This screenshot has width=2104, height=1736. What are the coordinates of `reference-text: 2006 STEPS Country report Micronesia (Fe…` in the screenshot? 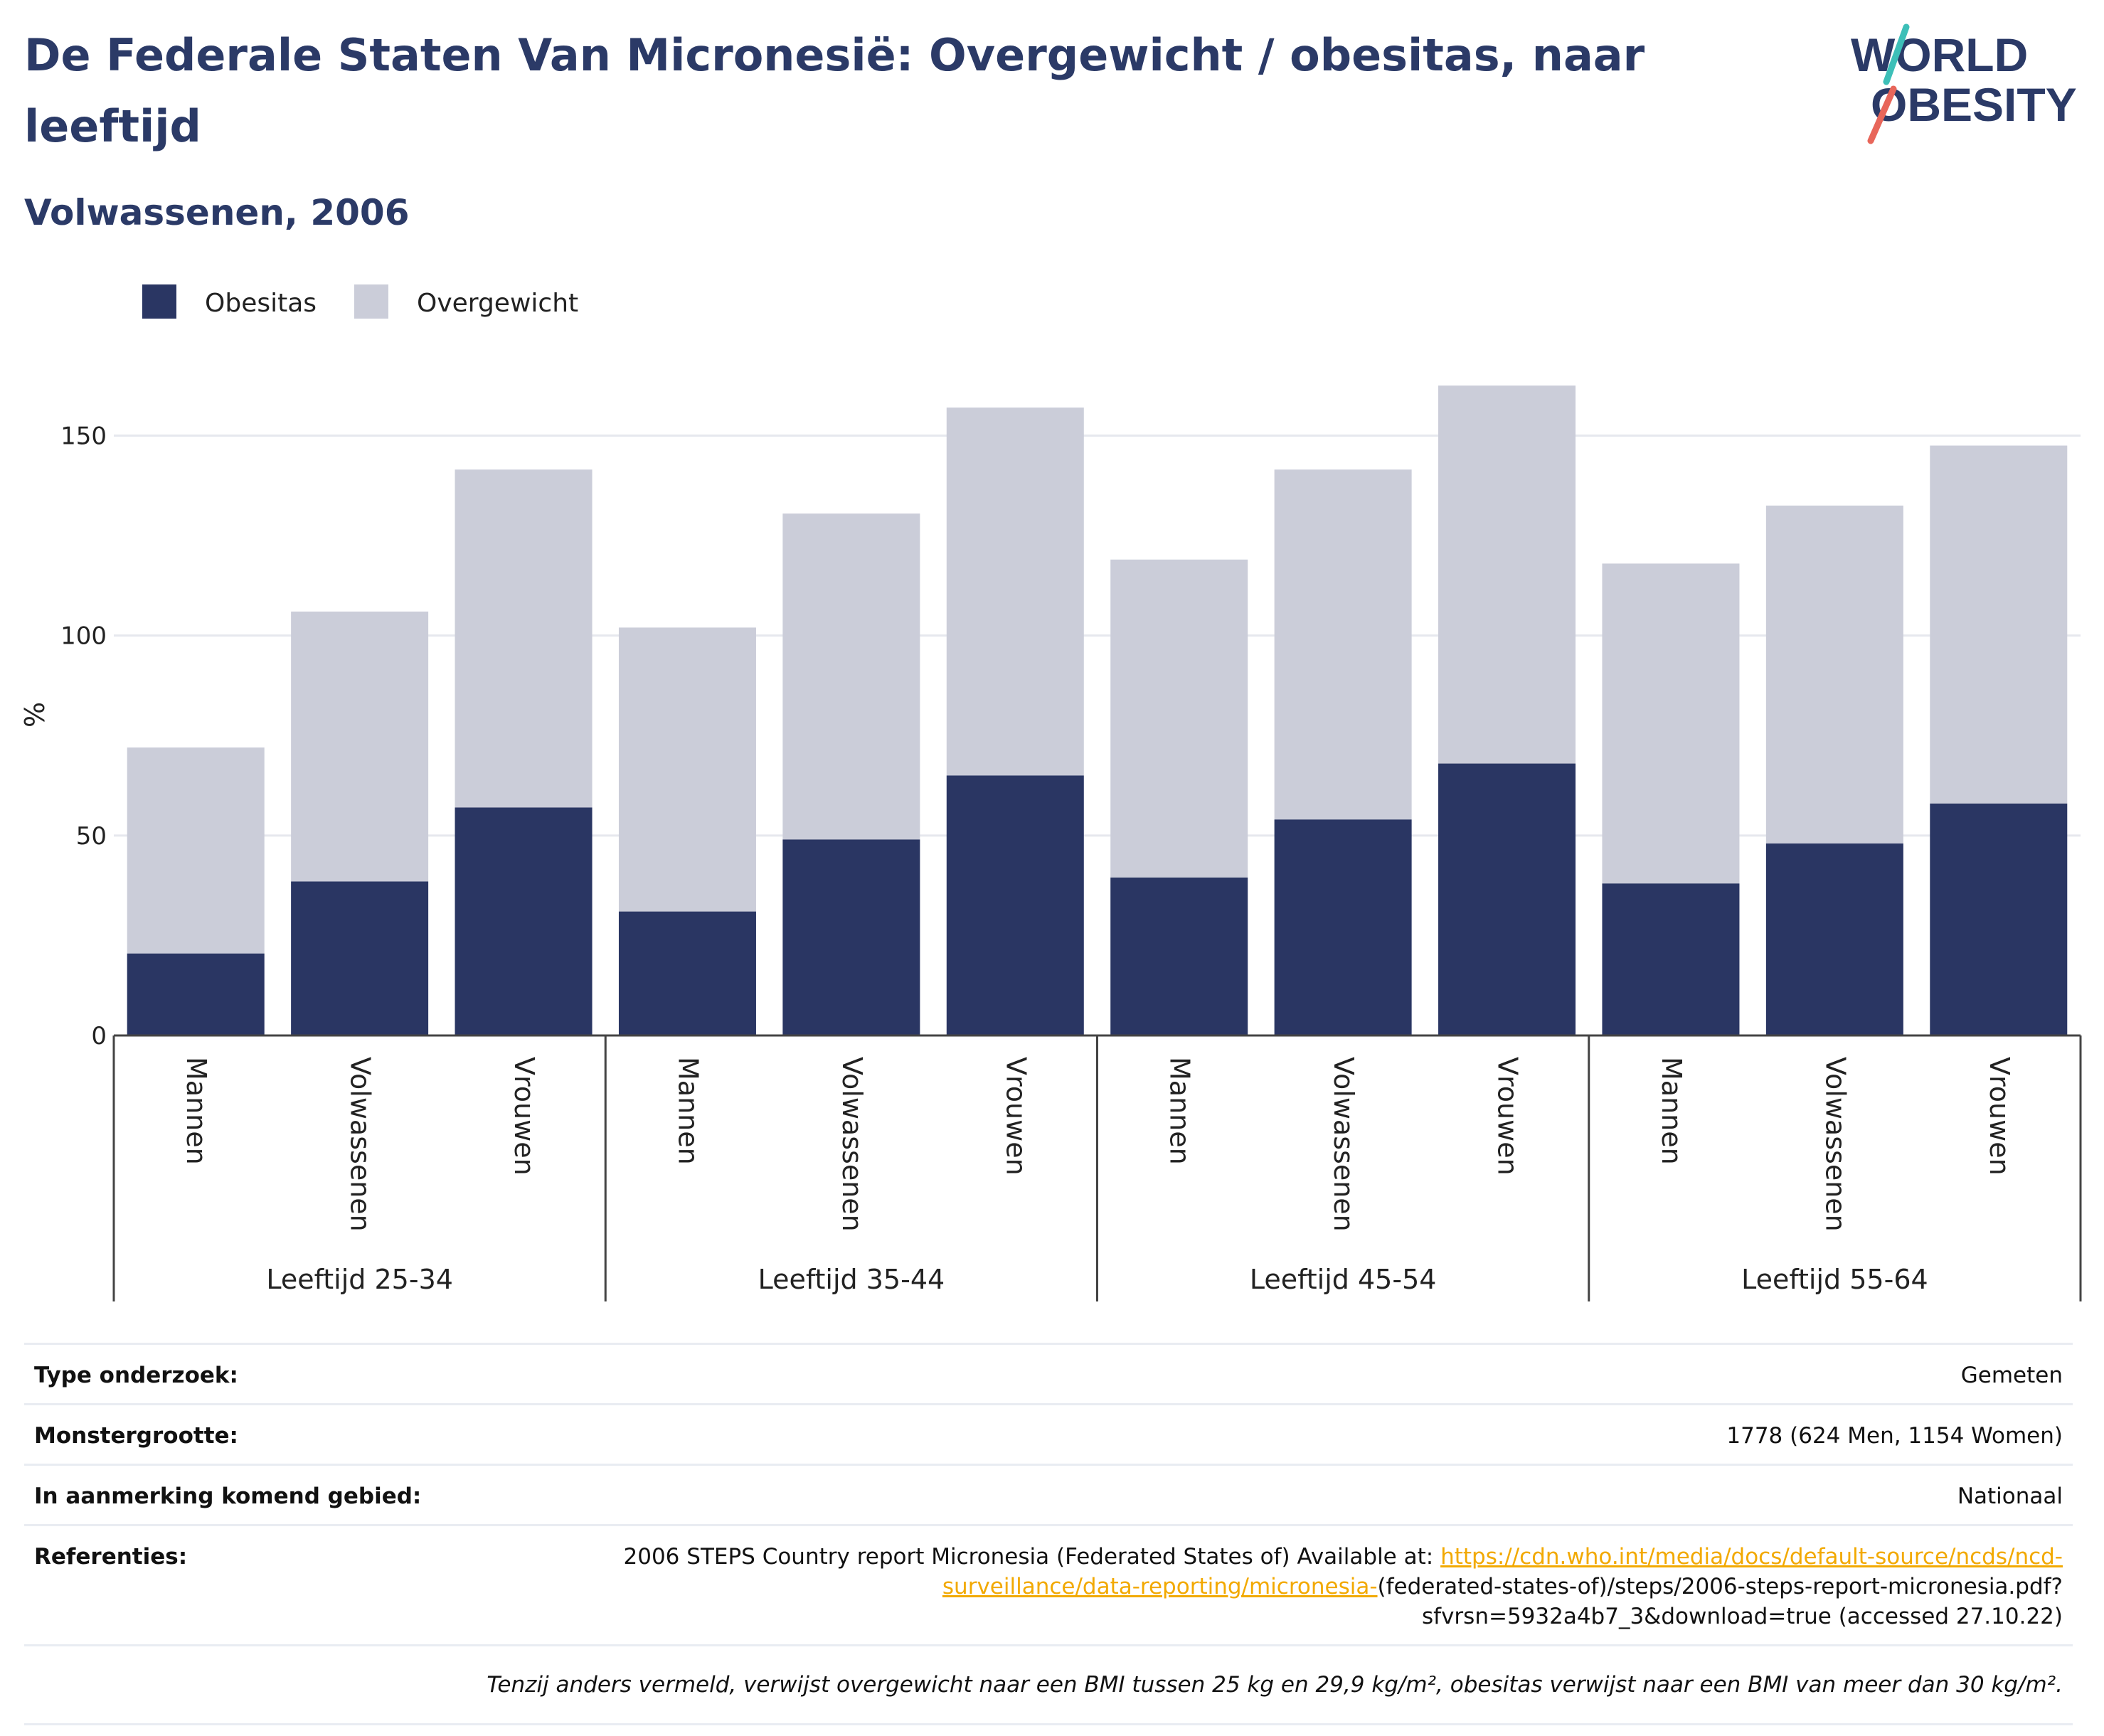 It's located at (1032, 1557).